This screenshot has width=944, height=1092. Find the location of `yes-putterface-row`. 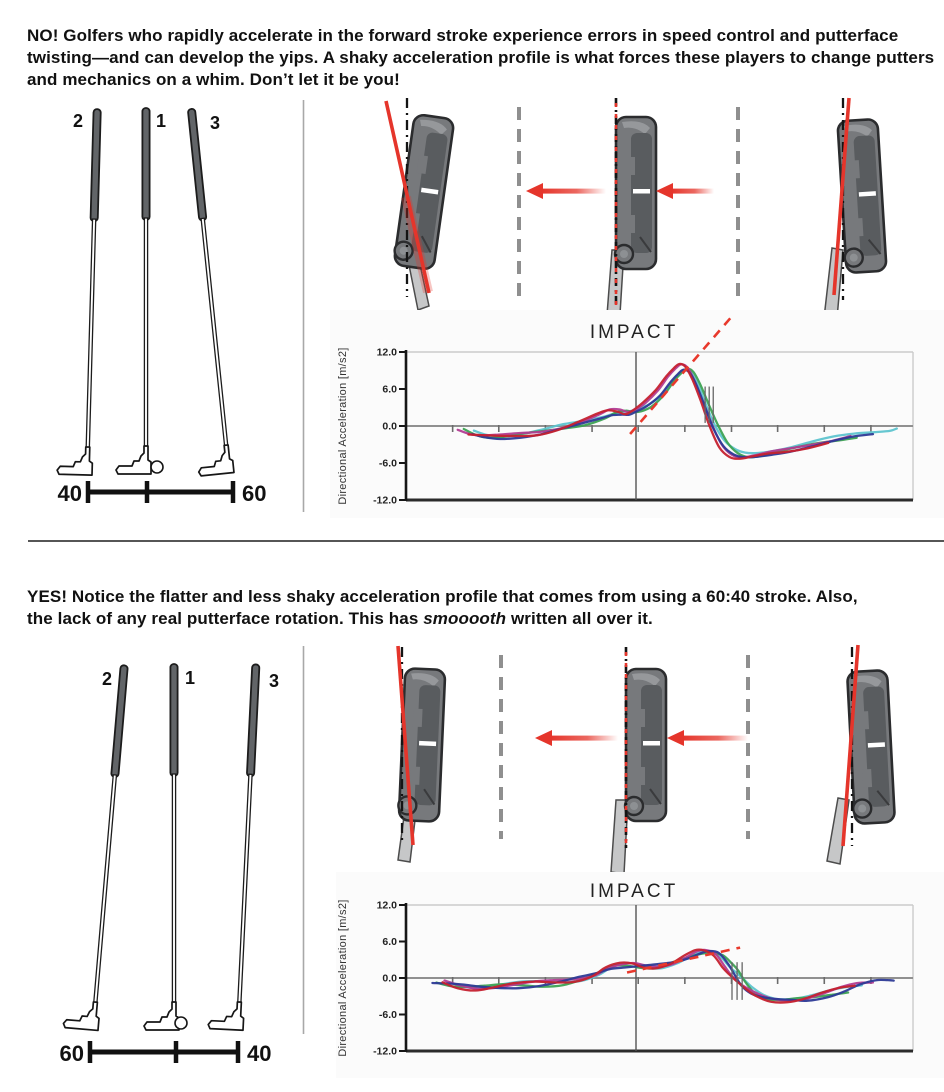

yes-putterface-row is located at coordinates (646, 759).